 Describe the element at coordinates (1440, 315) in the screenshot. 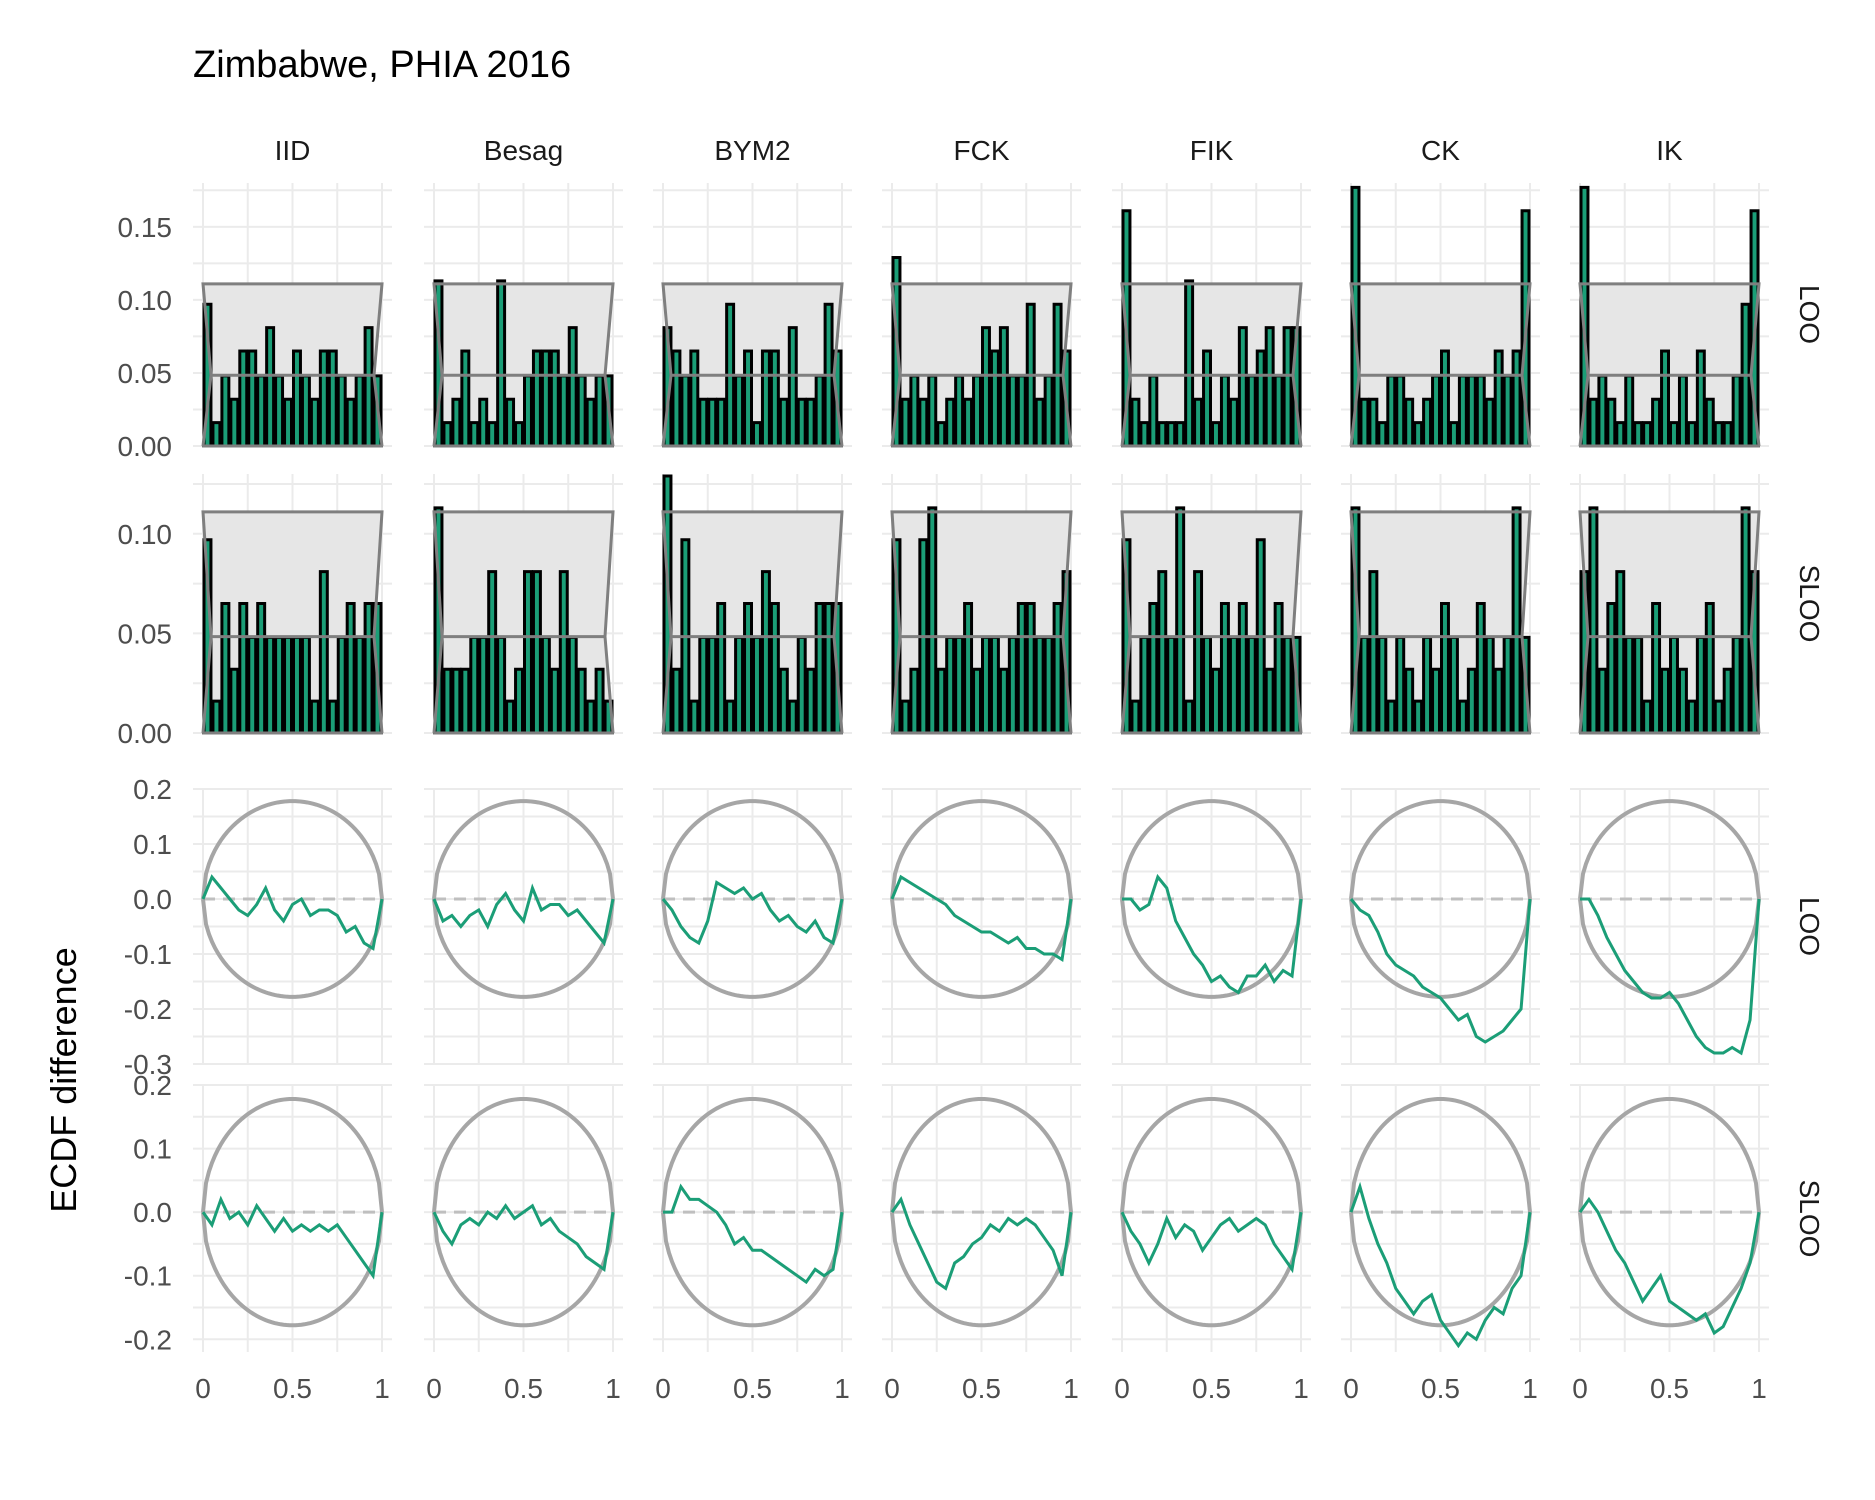

I see `panel-histogram-loo-ck` at that location.